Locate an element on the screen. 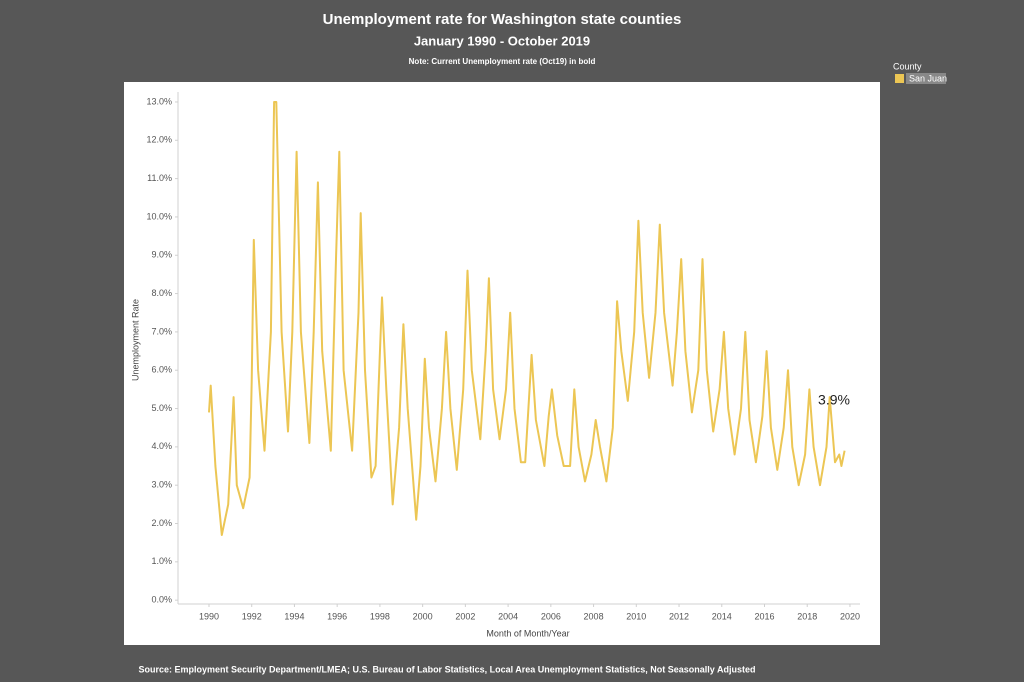 This screenshot has width=1024, height=682. annotation: 3.9% is located at coordinates (834, 400).